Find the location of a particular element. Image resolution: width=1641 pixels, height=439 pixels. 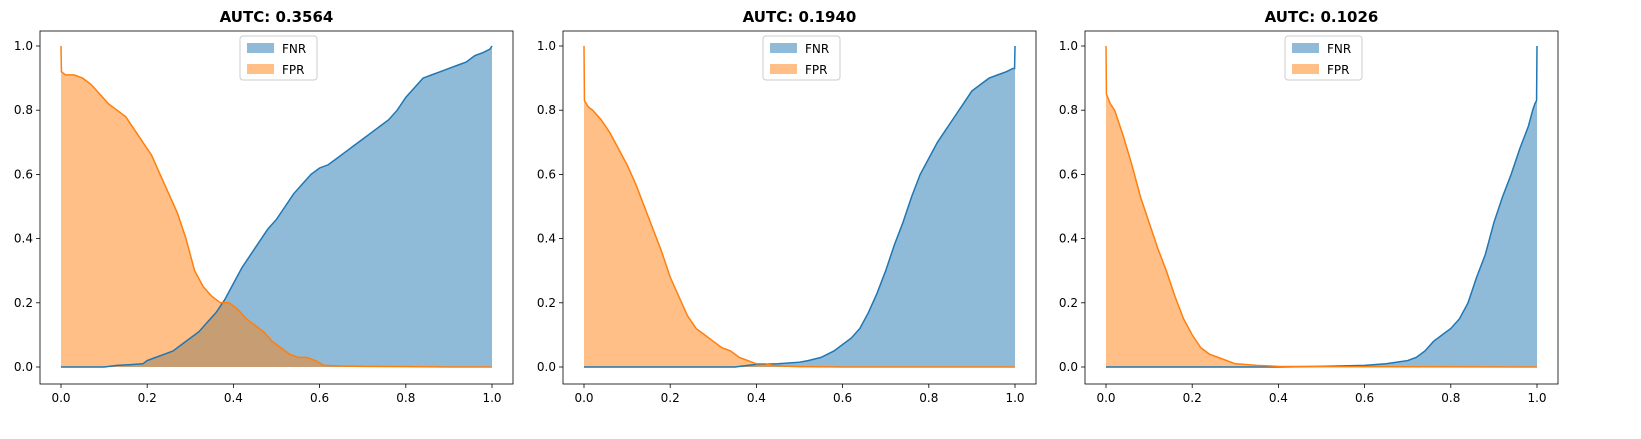

chart-title: AUTC: 0.1940 is located at coordinates (800, 17).